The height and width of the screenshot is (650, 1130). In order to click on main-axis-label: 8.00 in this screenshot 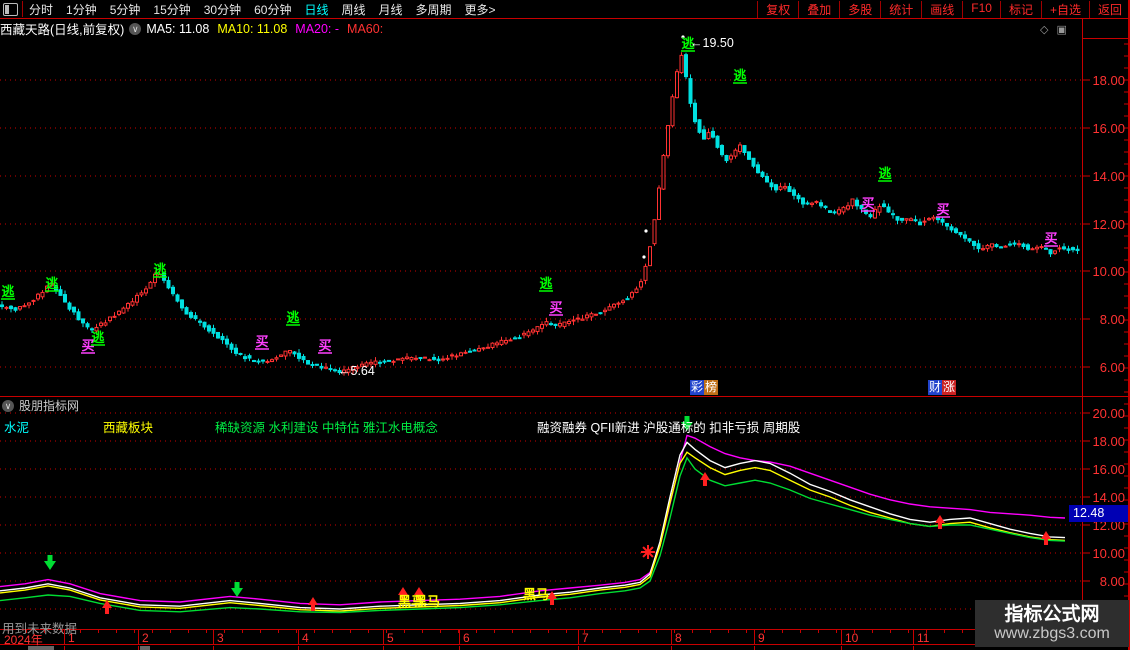, I will do `click(1112, 319)`.